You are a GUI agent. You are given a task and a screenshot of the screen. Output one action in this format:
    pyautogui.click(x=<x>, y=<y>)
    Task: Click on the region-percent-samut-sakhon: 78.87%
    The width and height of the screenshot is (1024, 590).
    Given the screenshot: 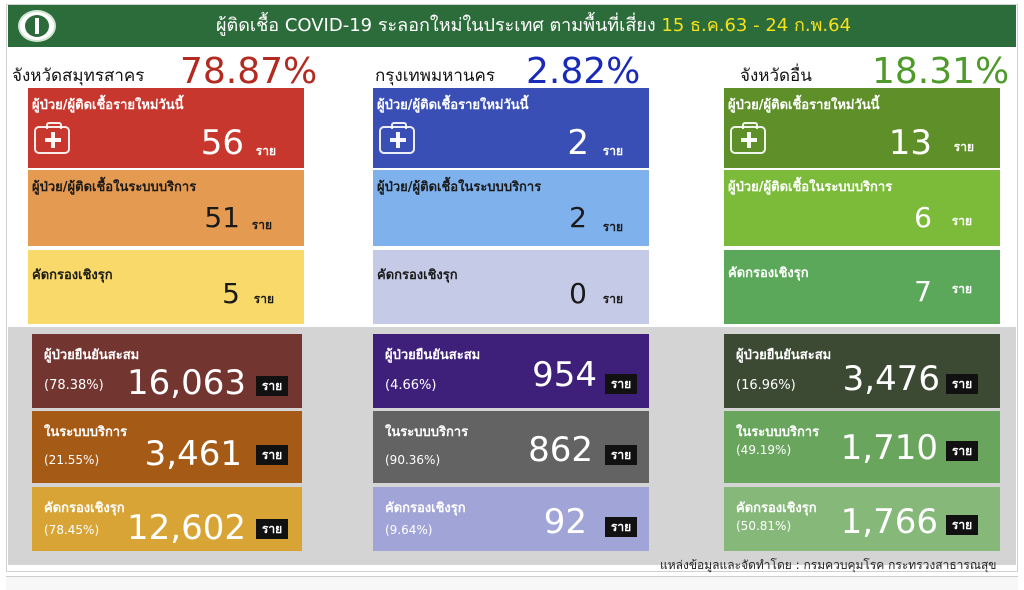 What is the action you would take?
    pyautogui.click(x=249, y=71)
    